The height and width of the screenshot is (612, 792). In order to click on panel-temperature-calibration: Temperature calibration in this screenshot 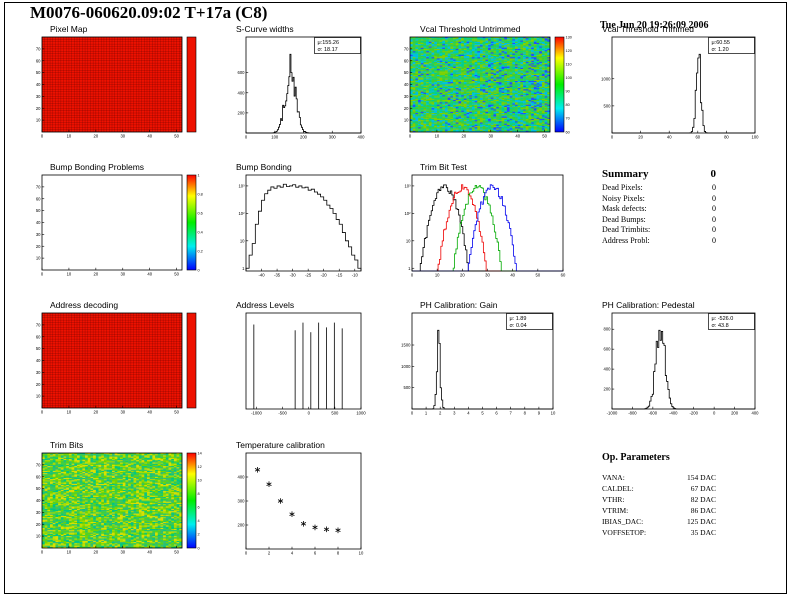, I will do `click(298, 502)`.